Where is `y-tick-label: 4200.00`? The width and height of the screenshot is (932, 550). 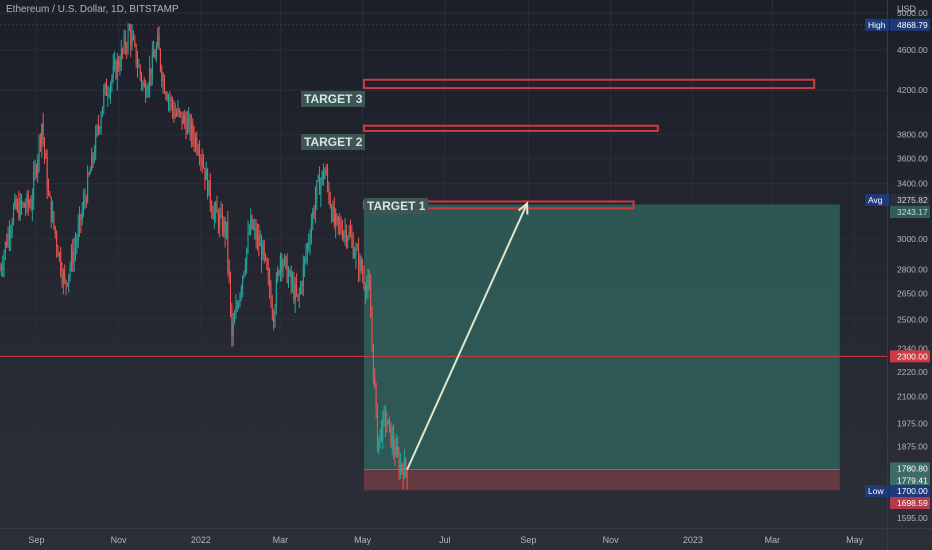
y-tick-label: 4200.00 is located at coordinates (912, 90).